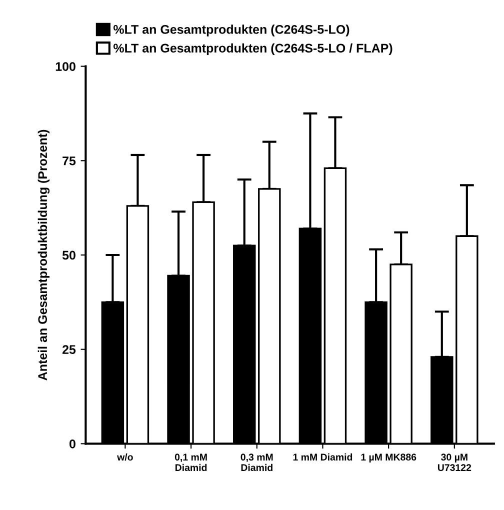 The width and height of the screenshot is (504, 510). Describe the element at coordinates (252, 49) in the screenshot. I see `legend-label: %LT an Gesamtprodukten (C264S-5-LO / FLAP)` at that location.